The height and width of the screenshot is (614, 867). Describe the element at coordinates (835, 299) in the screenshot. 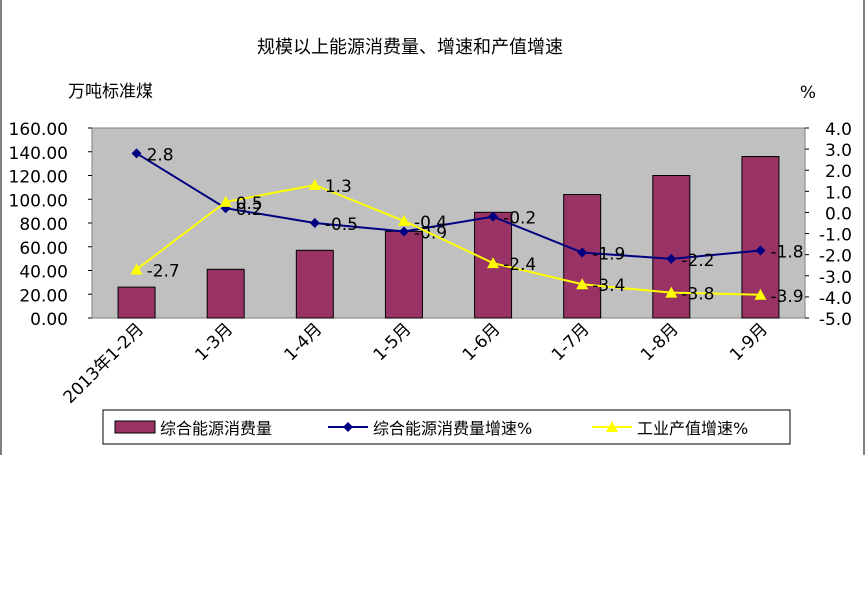

I see `right-axis-tick-label: -4.0` at that location.